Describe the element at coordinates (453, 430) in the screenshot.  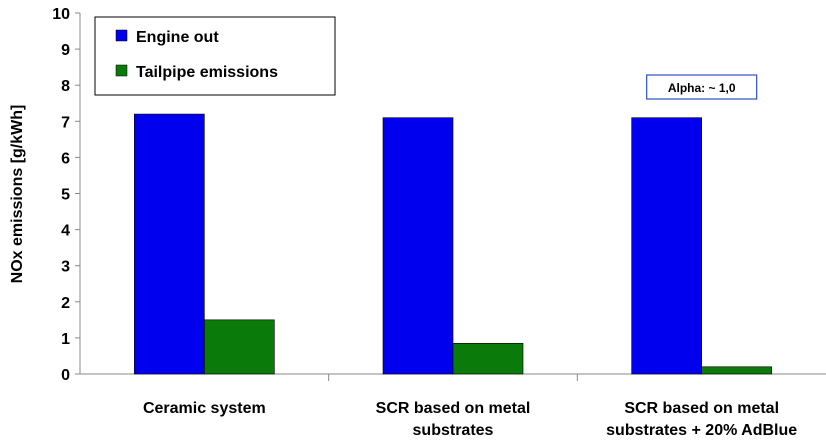
I see `x-category-label: substrates` at that location.